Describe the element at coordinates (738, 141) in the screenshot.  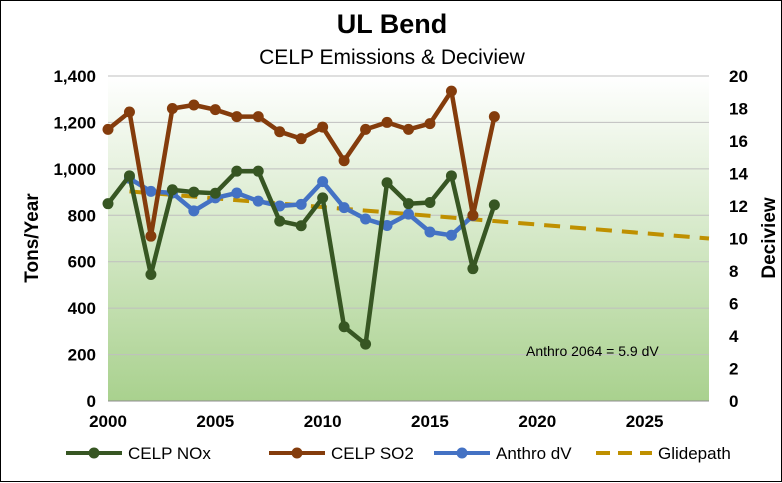
I see `y2-tick-label: 16` at that location.